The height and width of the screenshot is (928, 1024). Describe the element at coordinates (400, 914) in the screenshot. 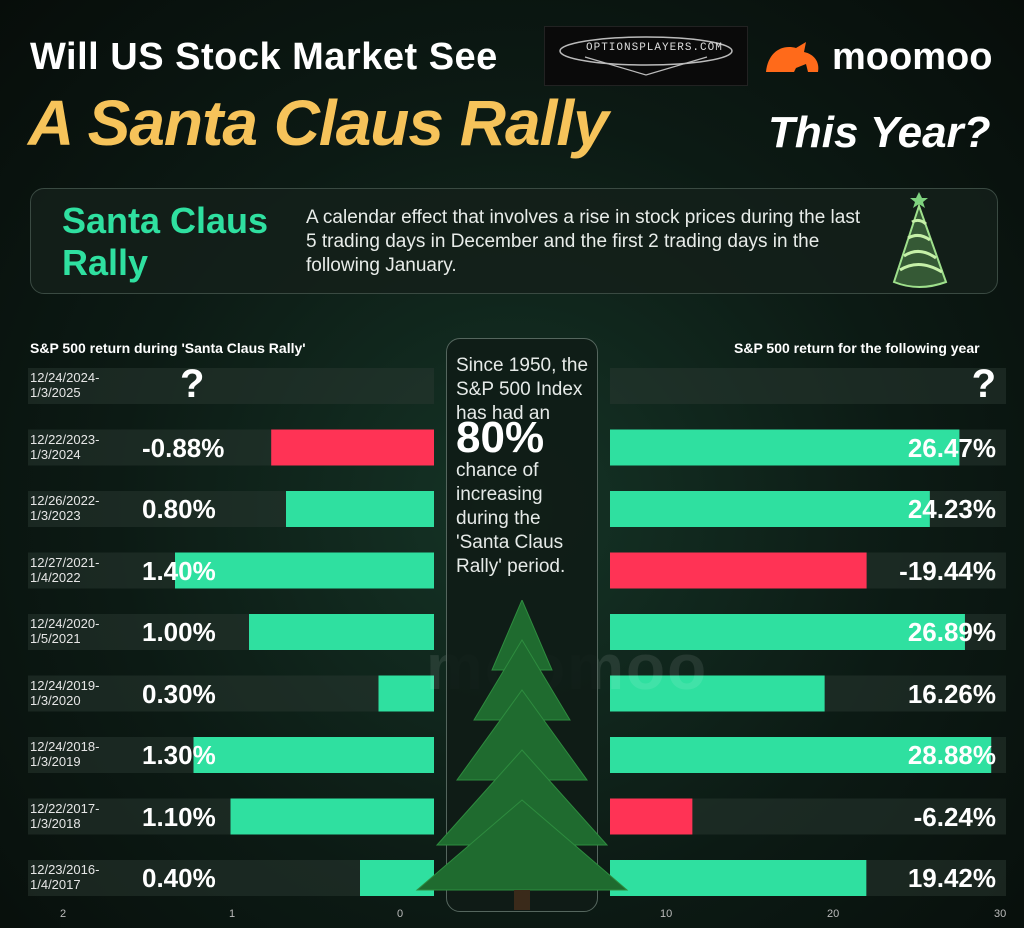

I see `left-axis-tick: 0` at that location.